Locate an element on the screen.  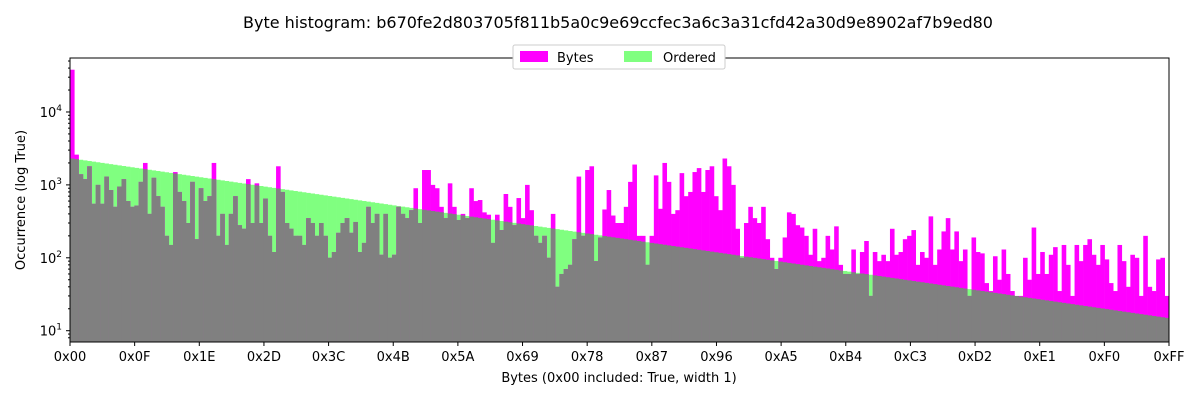
y-tick-label: 104 is located at coordinates (51, 112).